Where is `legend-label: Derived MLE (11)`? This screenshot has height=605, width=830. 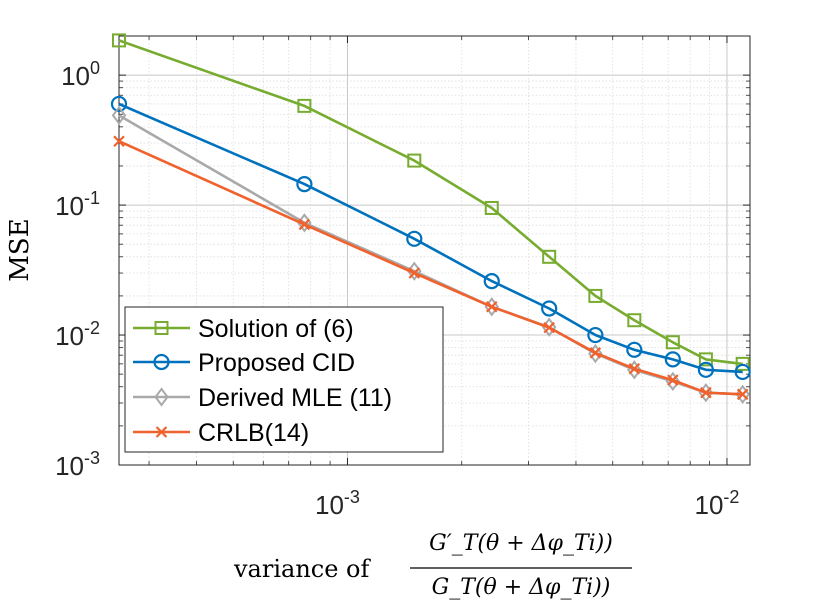 legend-label: Derived MLE (11) is located at coordinates (295, 398).